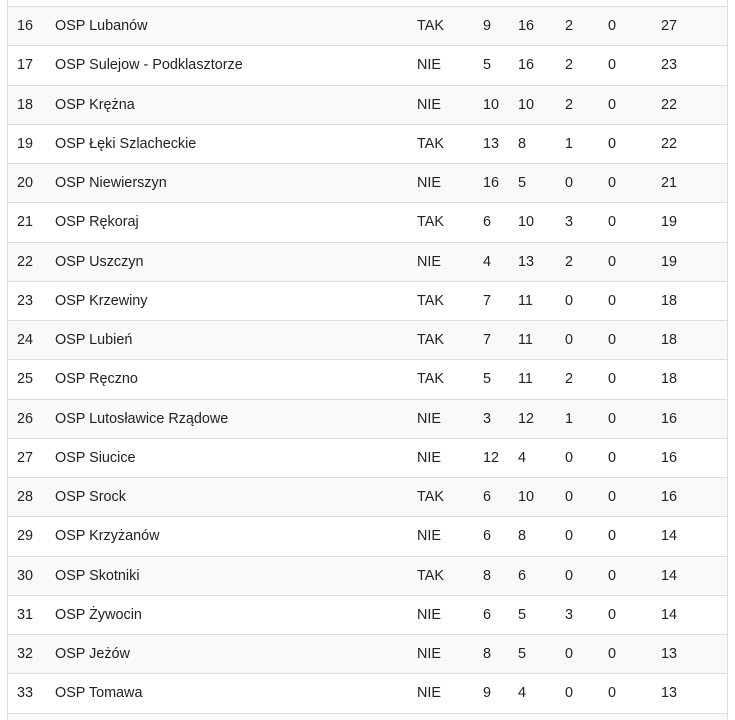 The height and width of the screenshot is (720, 735). What do you see at coordinates (367, 614) in the screenshot?
I see `table-row: 31 OSP Żywocin NIE 6 5 3 0 14` at bounding box center [367, 614].